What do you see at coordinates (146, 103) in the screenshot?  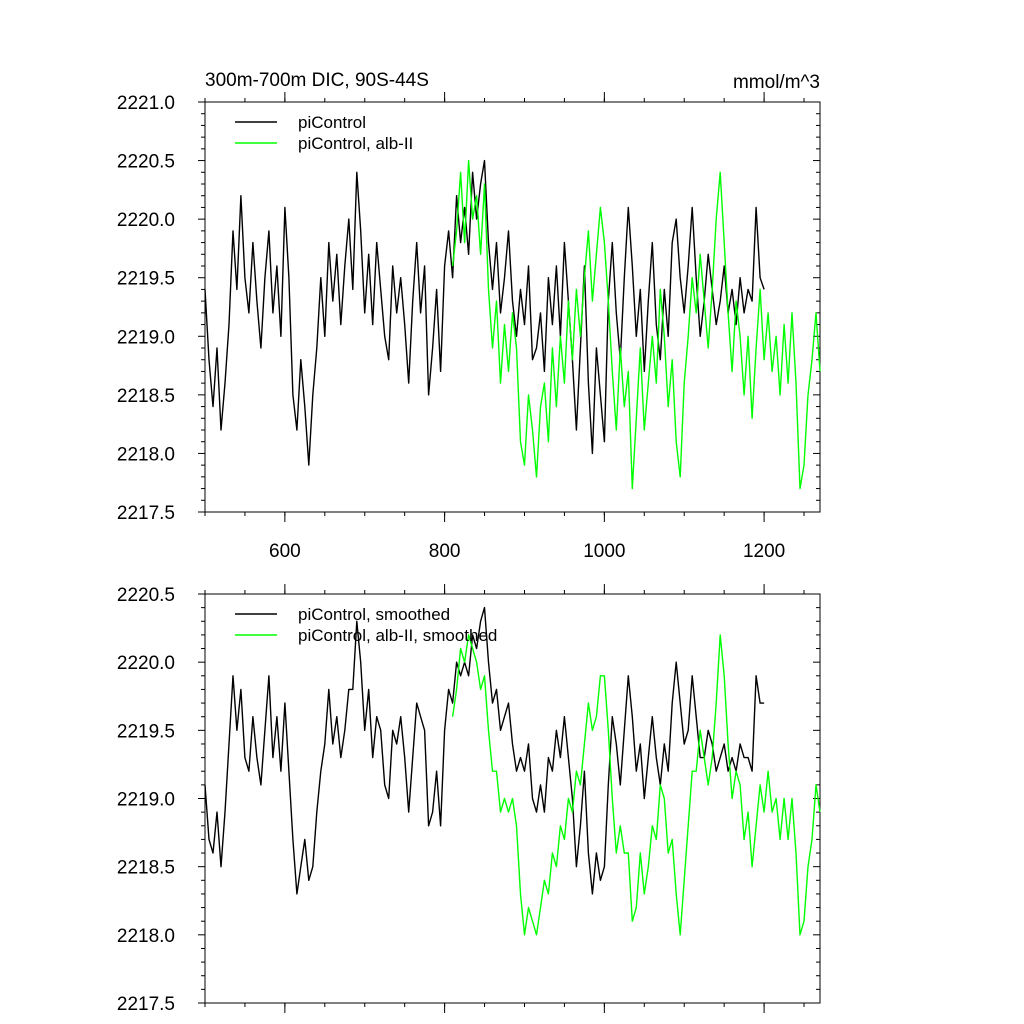 I see `y-tick-label: 2221.0` at bounding box center [146, 103].